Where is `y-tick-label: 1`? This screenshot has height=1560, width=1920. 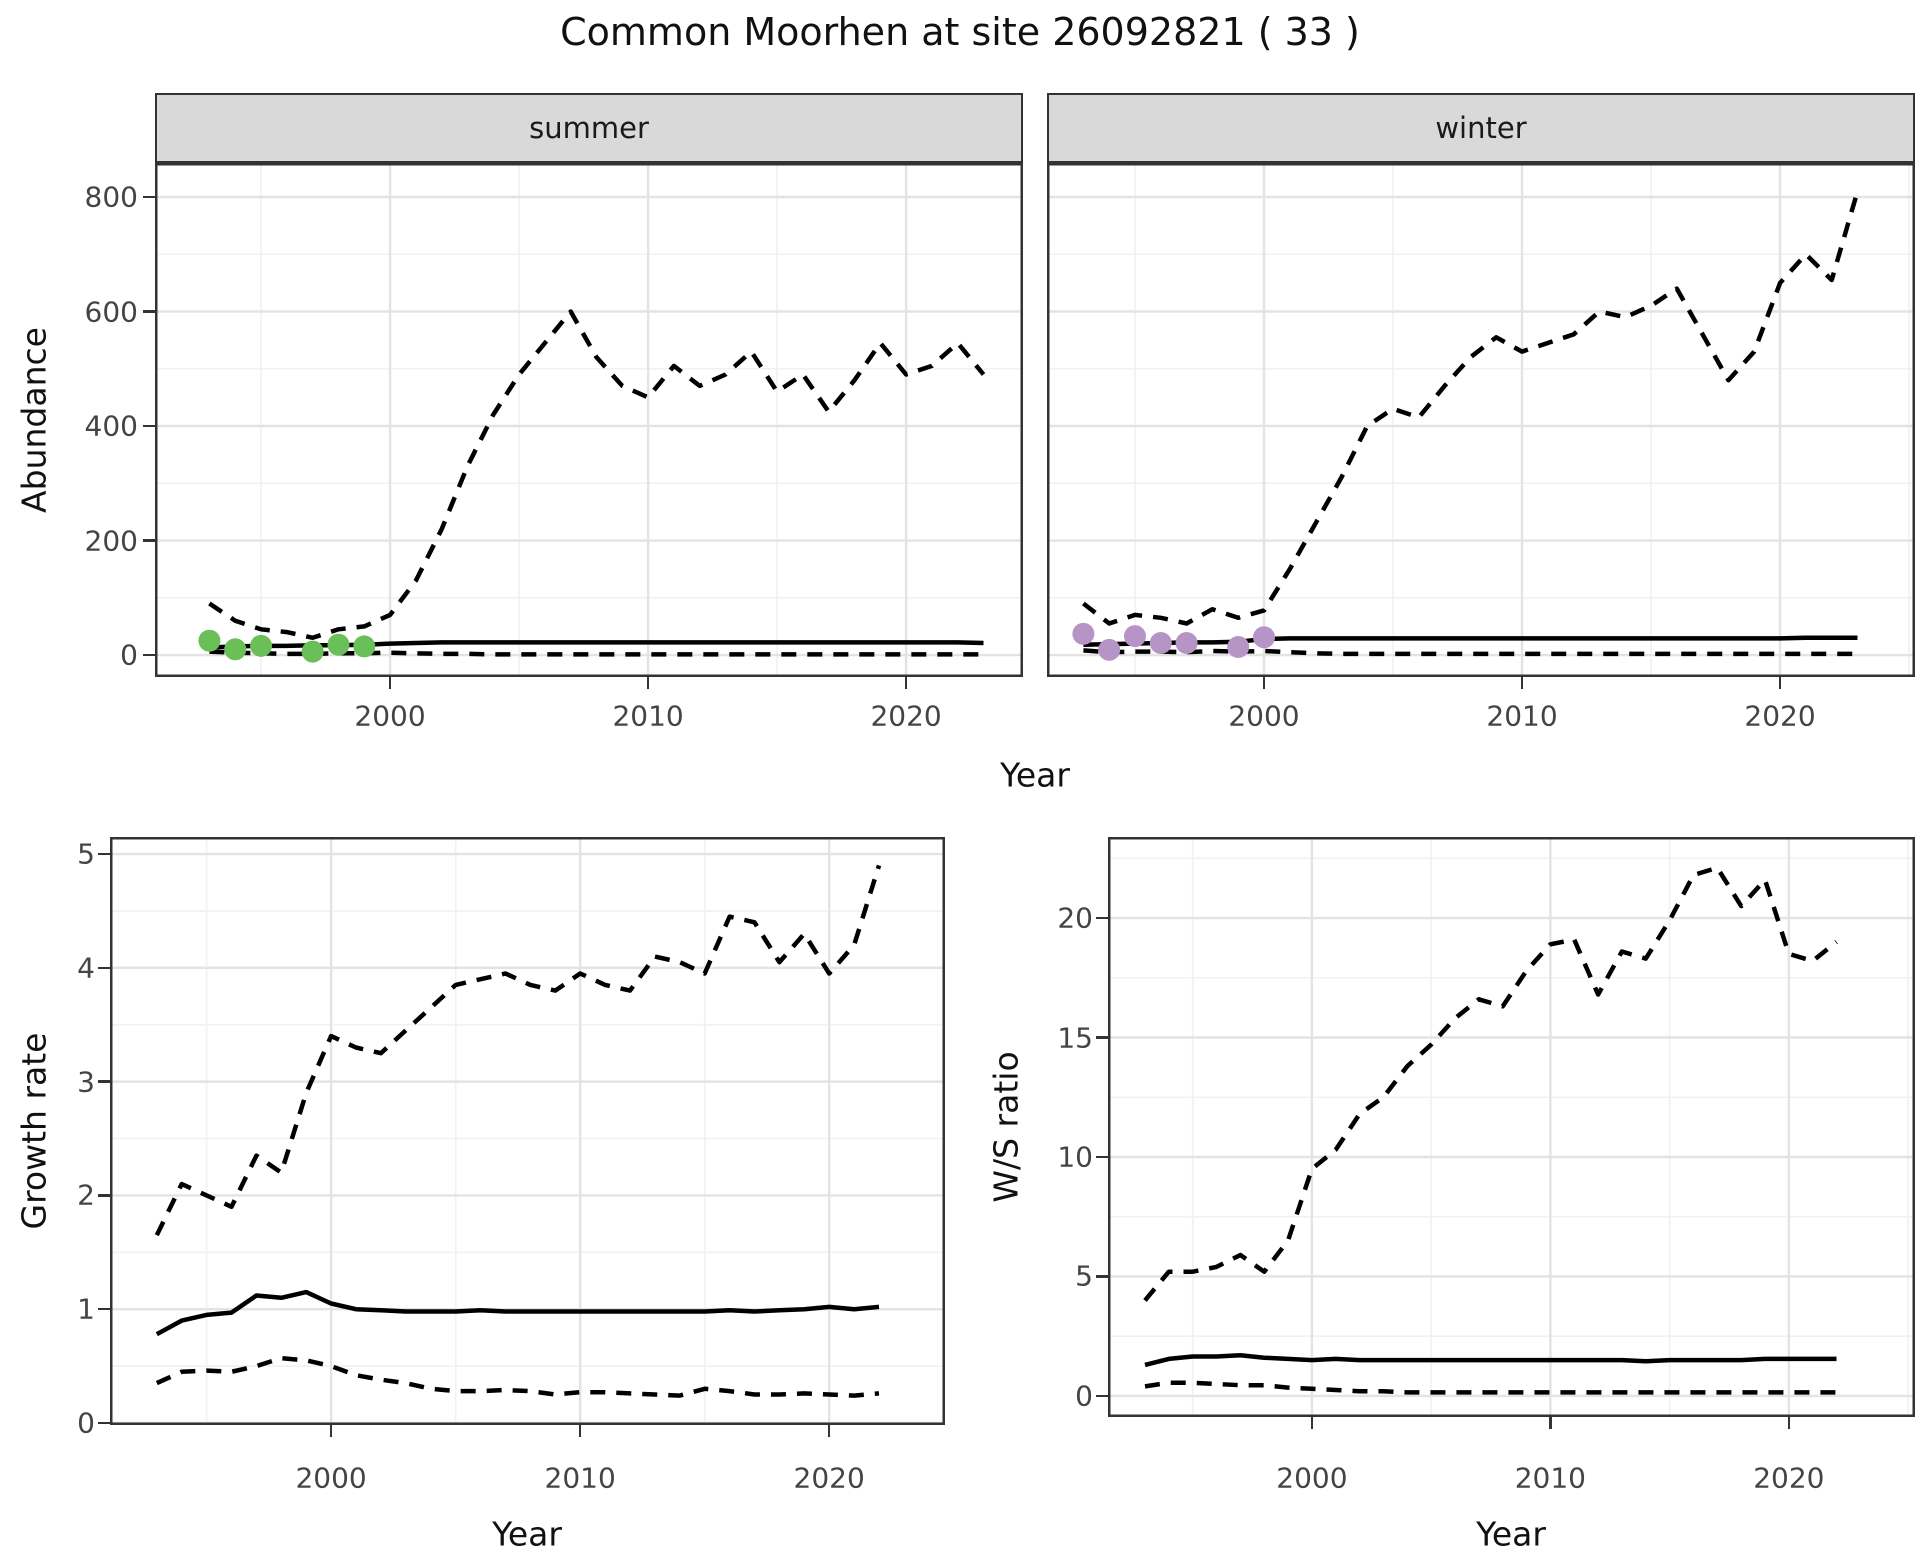 y-tick-label: 1 is located at coordinates (86, 1309).